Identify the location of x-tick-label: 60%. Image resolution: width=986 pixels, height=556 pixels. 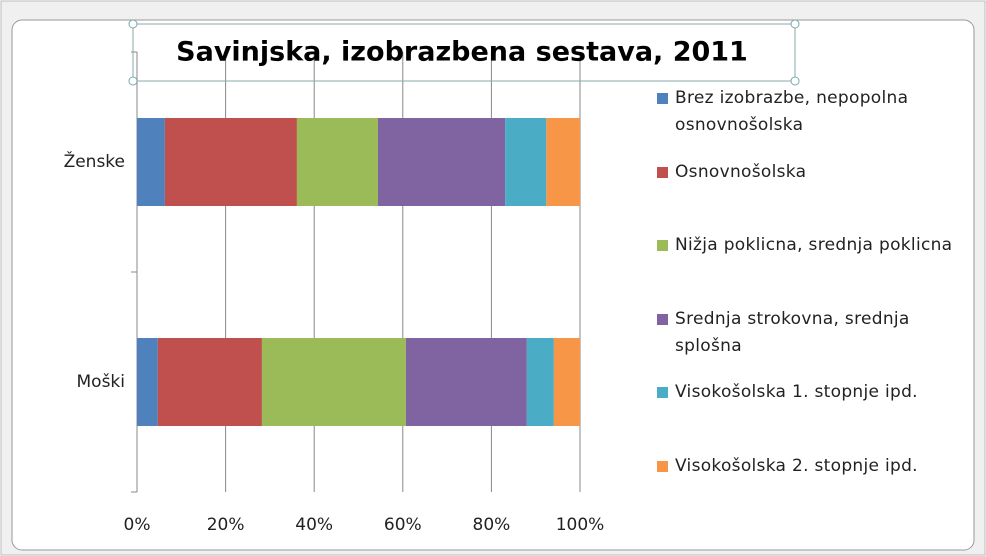
(403, 525).